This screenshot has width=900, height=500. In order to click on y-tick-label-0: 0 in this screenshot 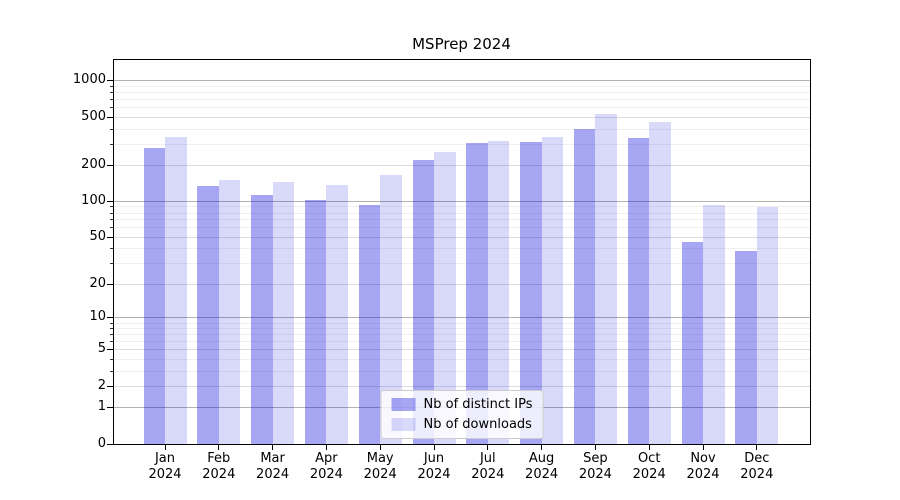, I will do `click(101, 443)`.